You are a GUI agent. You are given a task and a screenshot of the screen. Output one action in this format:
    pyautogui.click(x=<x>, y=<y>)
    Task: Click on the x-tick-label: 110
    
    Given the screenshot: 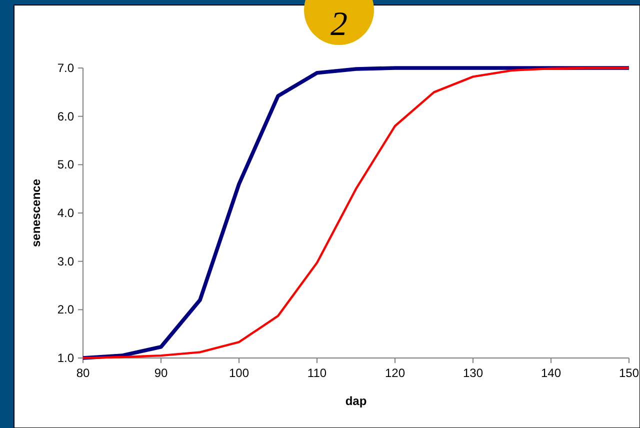 What is the action you would take?
    pyautogui.click(x=317, y=373)
    